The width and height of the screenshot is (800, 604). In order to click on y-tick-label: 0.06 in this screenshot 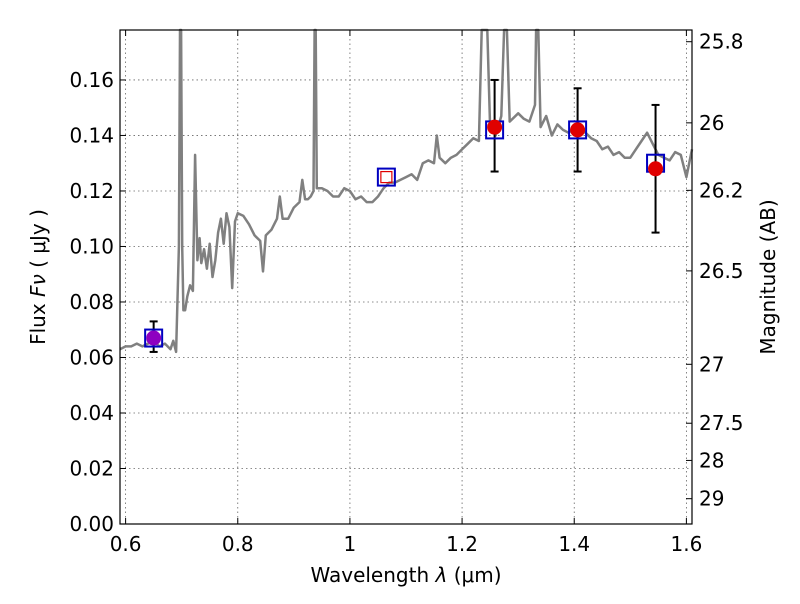, I will do `click(91, 357)`.